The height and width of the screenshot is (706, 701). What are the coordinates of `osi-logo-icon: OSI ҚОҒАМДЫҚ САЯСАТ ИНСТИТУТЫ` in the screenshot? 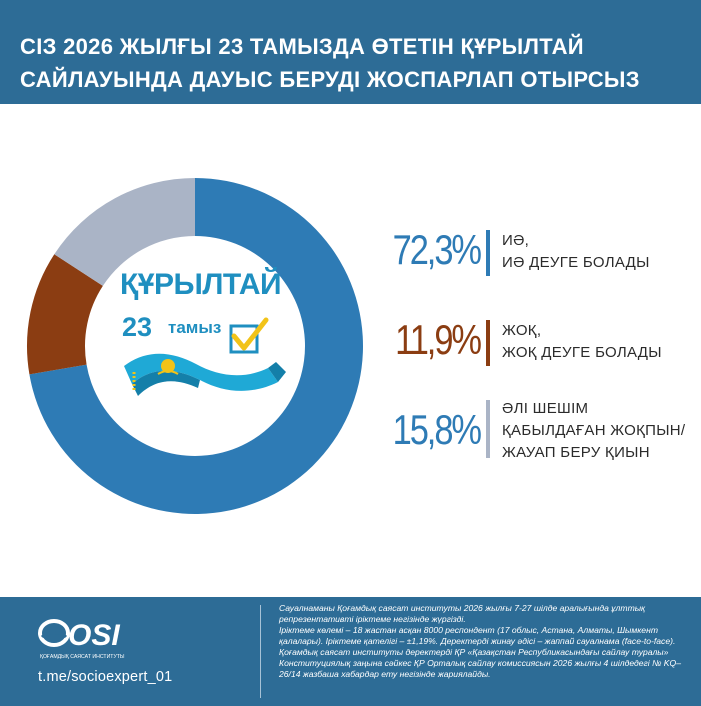 It's located at (81, 639).